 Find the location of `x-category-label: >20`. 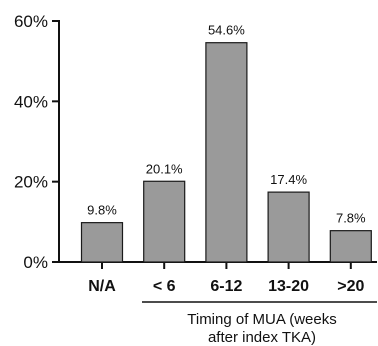

x-category-label: >20 is located at coordinates (350, 286).